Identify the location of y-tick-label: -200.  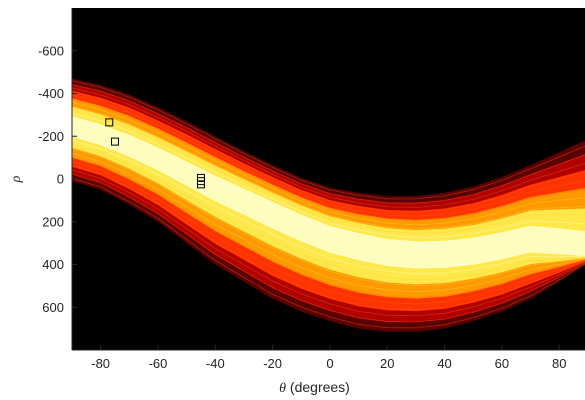
(51, 136).